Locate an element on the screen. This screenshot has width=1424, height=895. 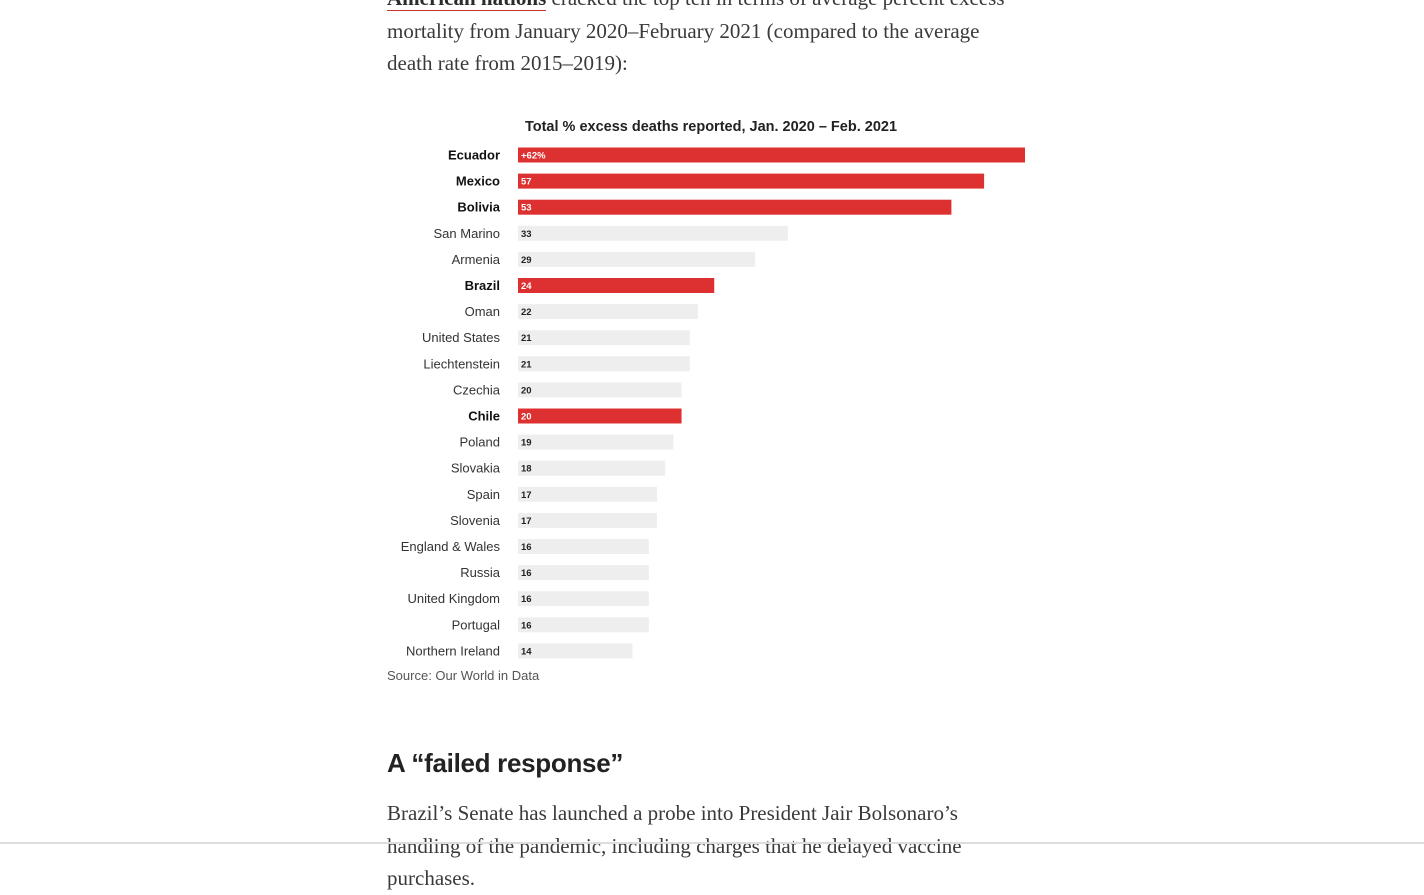
chart-source: Source: Our World in Data is located at coordinates (463, 675).